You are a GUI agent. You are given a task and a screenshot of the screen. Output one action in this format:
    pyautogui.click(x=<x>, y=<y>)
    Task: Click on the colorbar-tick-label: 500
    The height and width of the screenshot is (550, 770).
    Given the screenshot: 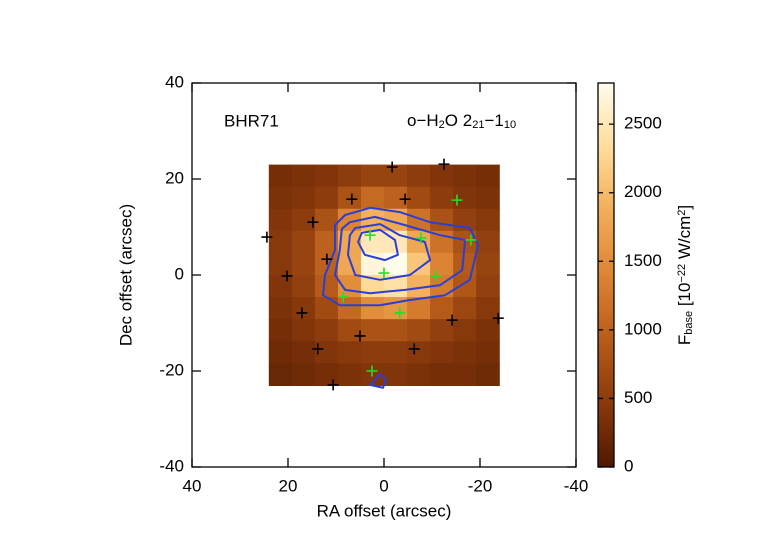 What is the action you would take?
    pyautogui.click(x=638, y=397)
    